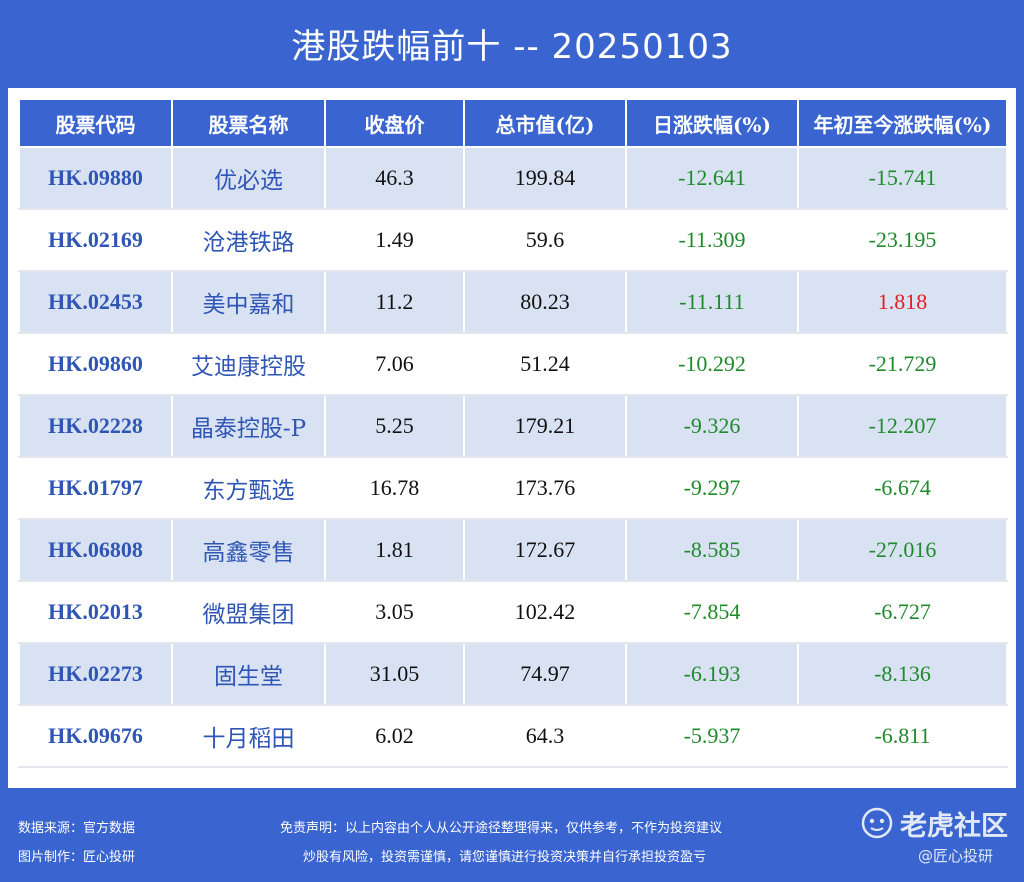 Image resolution: width=1024 pixels, height=882 pixels. What do you see at coordinates (902, 426) in the screenshot?
I see `ytd-change-cell: -12.207` at bounding box center [902, 426].